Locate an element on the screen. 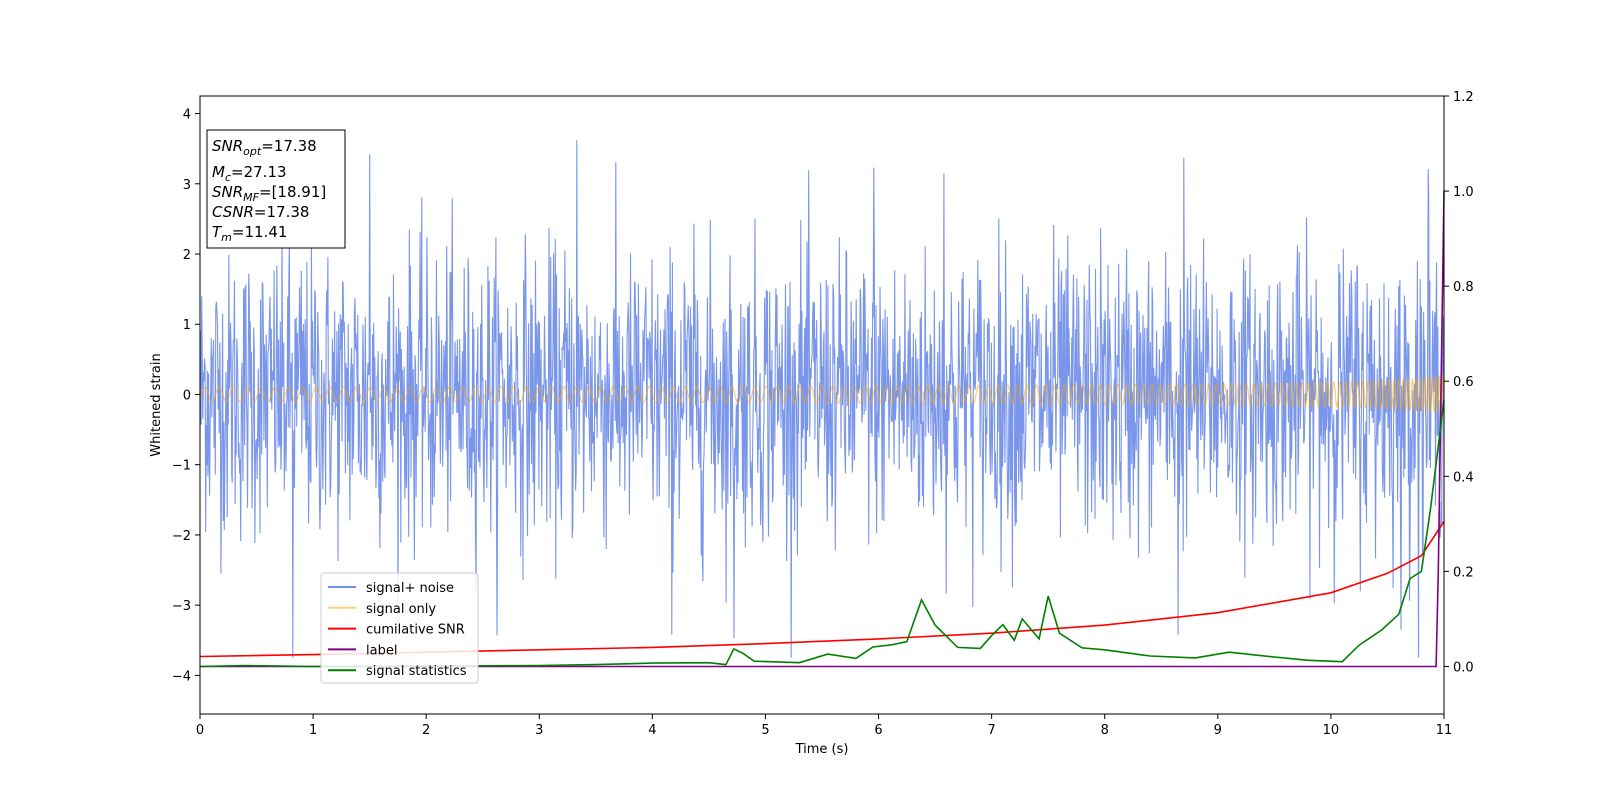 Image resolution: width=1600 pixels, height=800 pixels. legend-frame is located at coordinates (399, 628).